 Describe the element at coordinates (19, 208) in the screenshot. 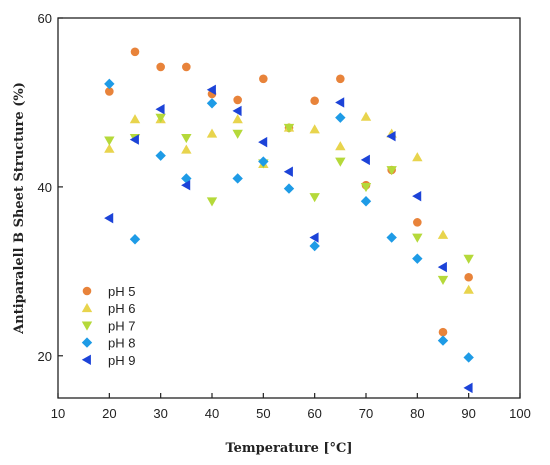

I see `y-axis-label: Antiparalell B Sheet Structure (%)` at that location.